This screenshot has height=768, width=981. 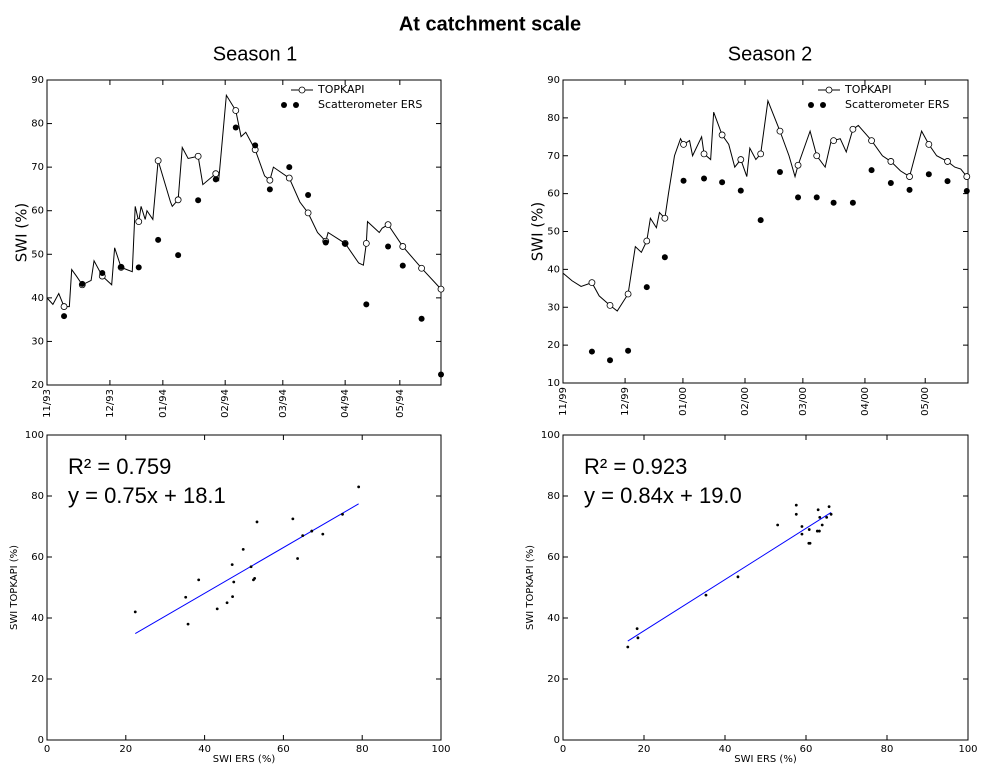 What do you see at coordinates (362, 749) in the screenshot?
I see `x-tick-label: 80` at bounding box center [362, 749].